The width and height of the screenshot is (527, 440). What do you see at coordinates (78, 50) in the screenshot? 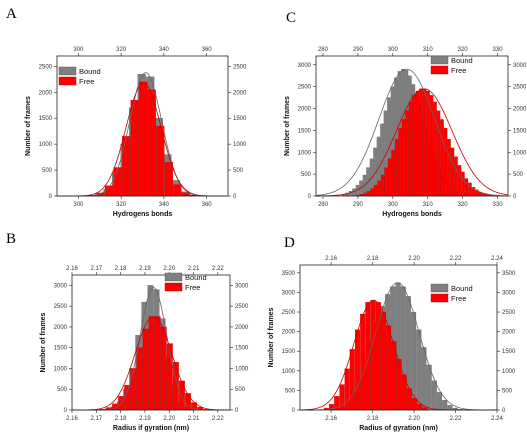
I see `top-tick-label: 300` at bounding box center [78, 50].